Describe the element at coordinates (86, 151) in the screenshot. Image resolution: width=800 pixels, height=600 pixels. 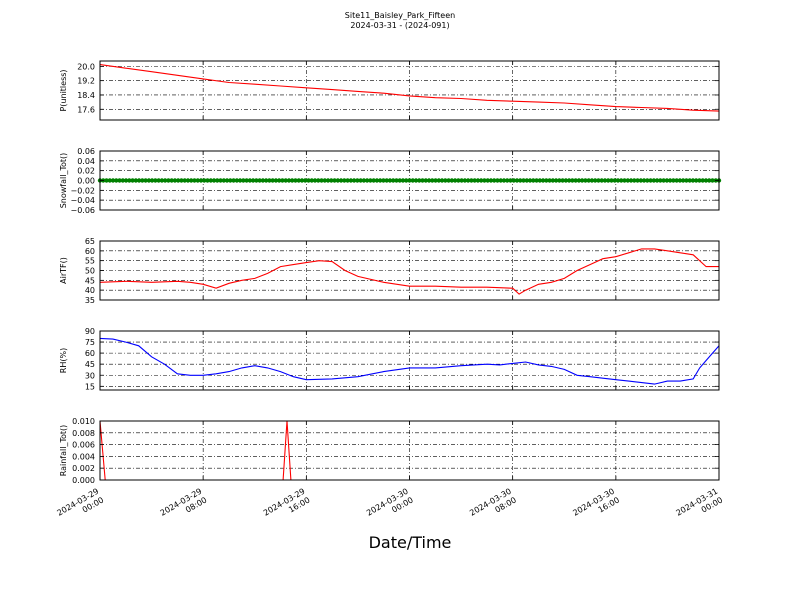
I see `y-tick-label: 0.06` at that location.